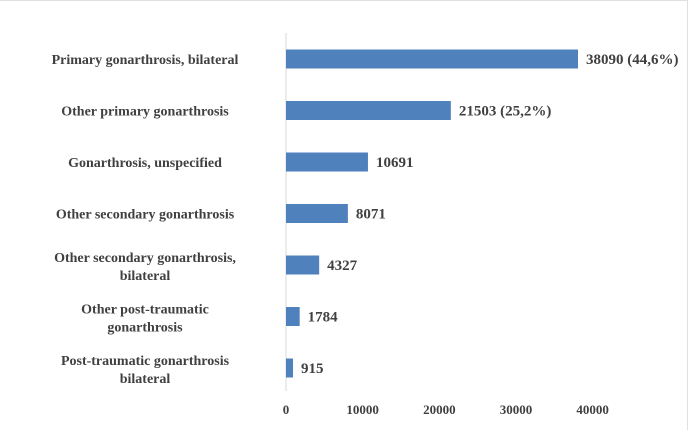 The width and height of the screenshot is (688, 436). Describe the element at coordinates (145, 163) in the screenshot. I see `category-label: Gonarthrosis, unspecified` at that location.